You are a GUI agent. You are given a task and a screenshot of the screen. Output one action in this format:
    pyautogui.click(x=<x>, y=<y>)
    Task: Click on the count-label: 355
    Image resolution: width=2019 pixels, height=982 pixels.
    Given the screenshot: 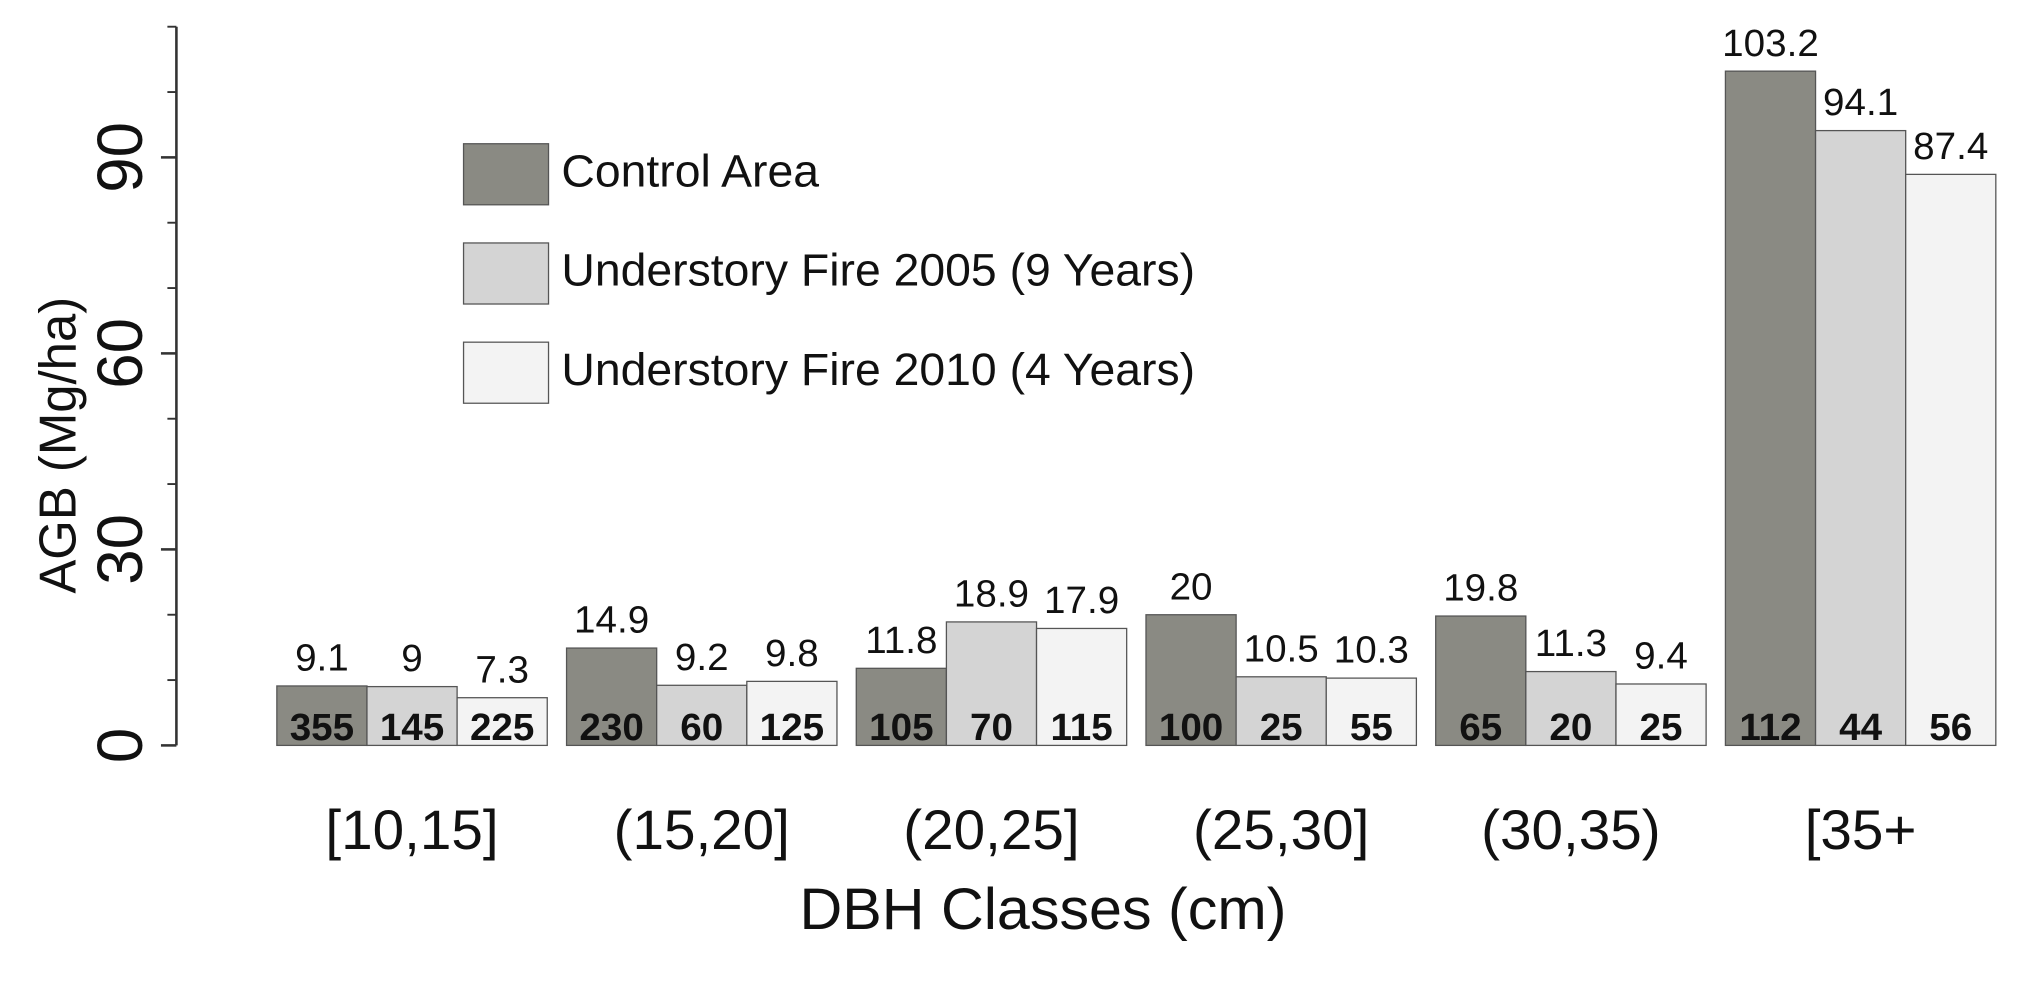 What is the action you would take?
    pyautogui.click(x=322, y=727)
    